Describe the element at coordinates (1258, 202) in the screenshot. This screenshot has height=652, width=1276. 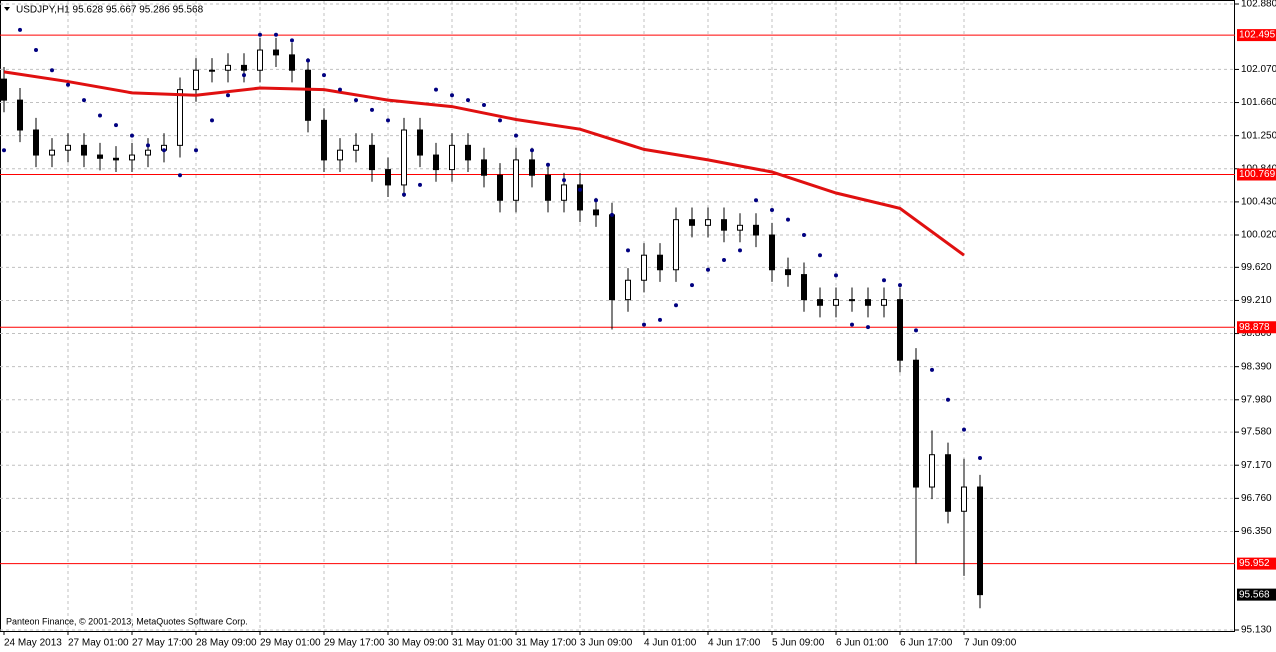
I see `y-tick-label: 100.430` at that location.